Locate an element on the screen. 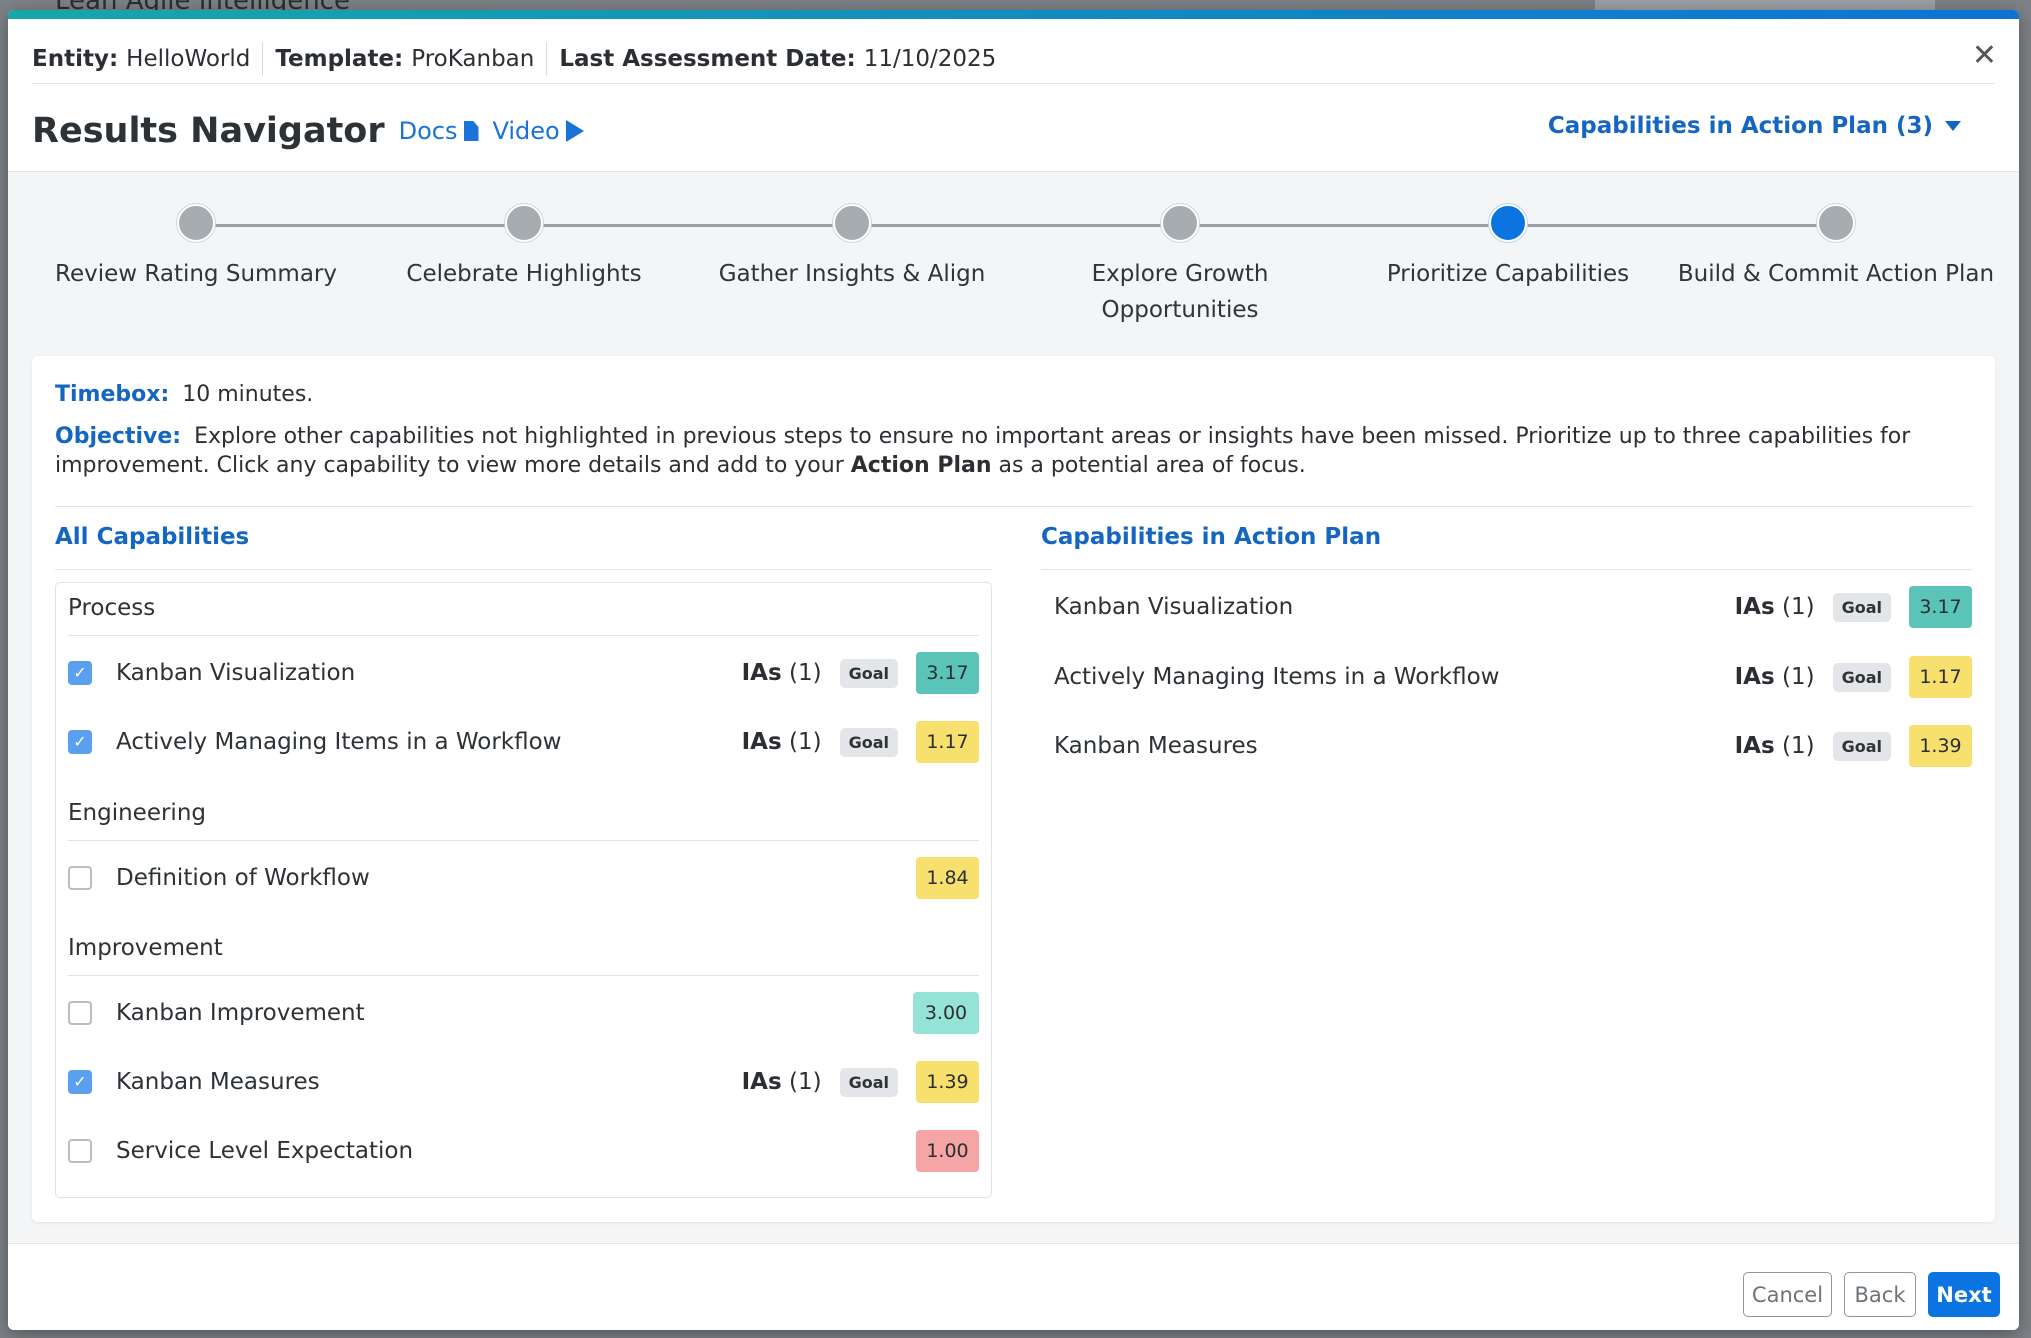 This screenshot has height=1338, width=2031. plan-row-kanban-visualization: Kanban Visualization IAs (1) Goal 3.17 is located at coordinates (1506, 607).